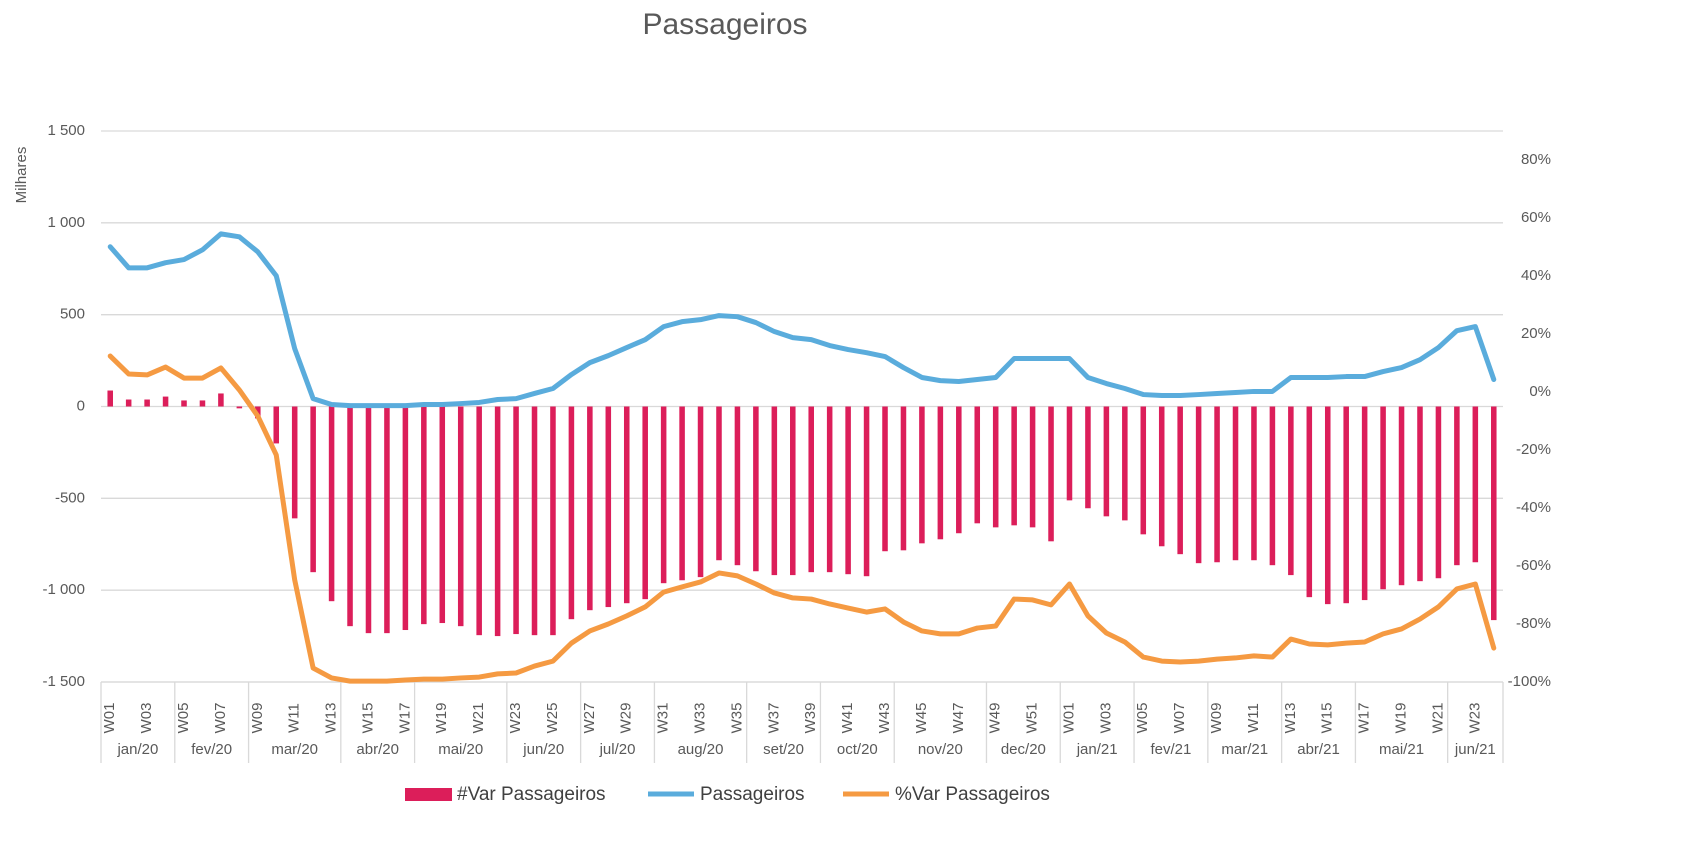 This screenshot has width=1681, height=865. What do you see at coordinates (146, 718) in the screenshot?
I see `x-tick-label: W03` at bounding box center [146, 718].